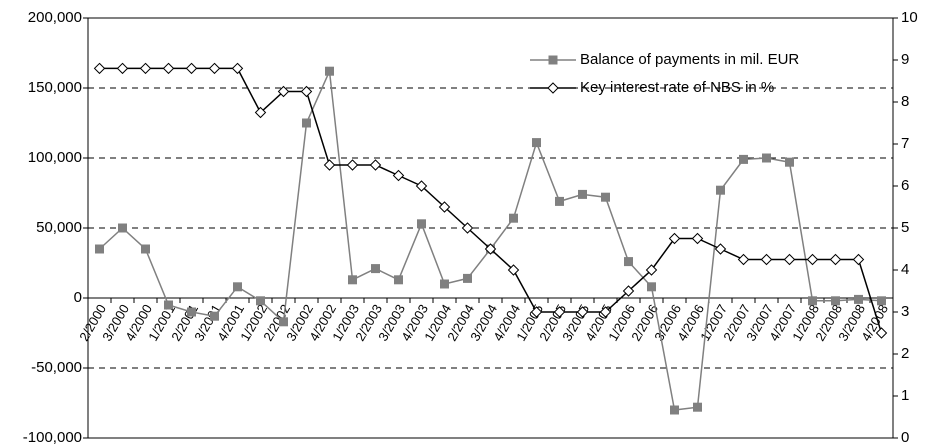 This screenshot has height=448, width=943. What do you see at coordinates (905, 437) in the screenshot?
I see `y2-tick-label: 0` at bounding box center [905, 437].